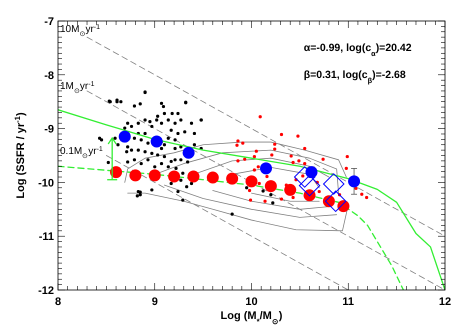 The image size is (463, 331). I want to click on x-tick-label: 8, so click(58, 302).